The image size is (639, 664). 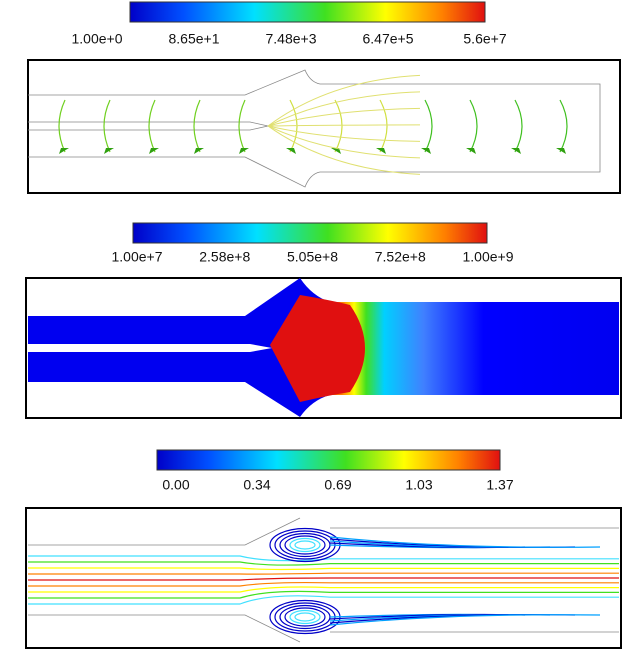 I want to click on colorbar-tick-label: 1.03, so click(x=418, y=485).